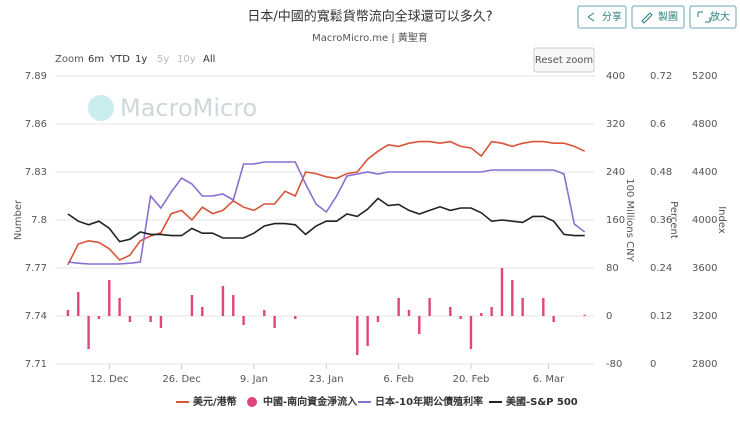  What do you see at coordinates (18, 219) in the screenshot?
I see `y-axis-title: Number` at bounding box center [18, 219].